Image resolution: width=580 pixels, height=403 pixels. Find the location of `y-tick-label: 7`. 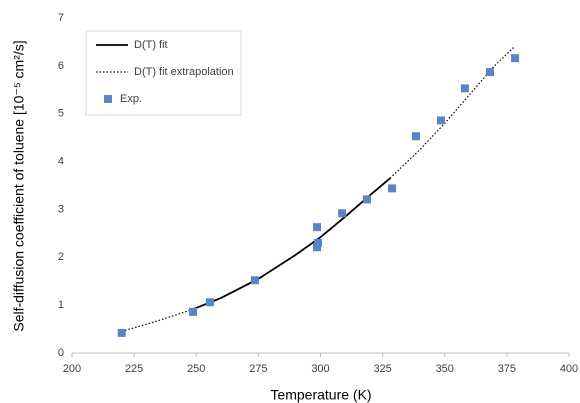

y-tick-label: 7 is located at coordinates (61, 18).